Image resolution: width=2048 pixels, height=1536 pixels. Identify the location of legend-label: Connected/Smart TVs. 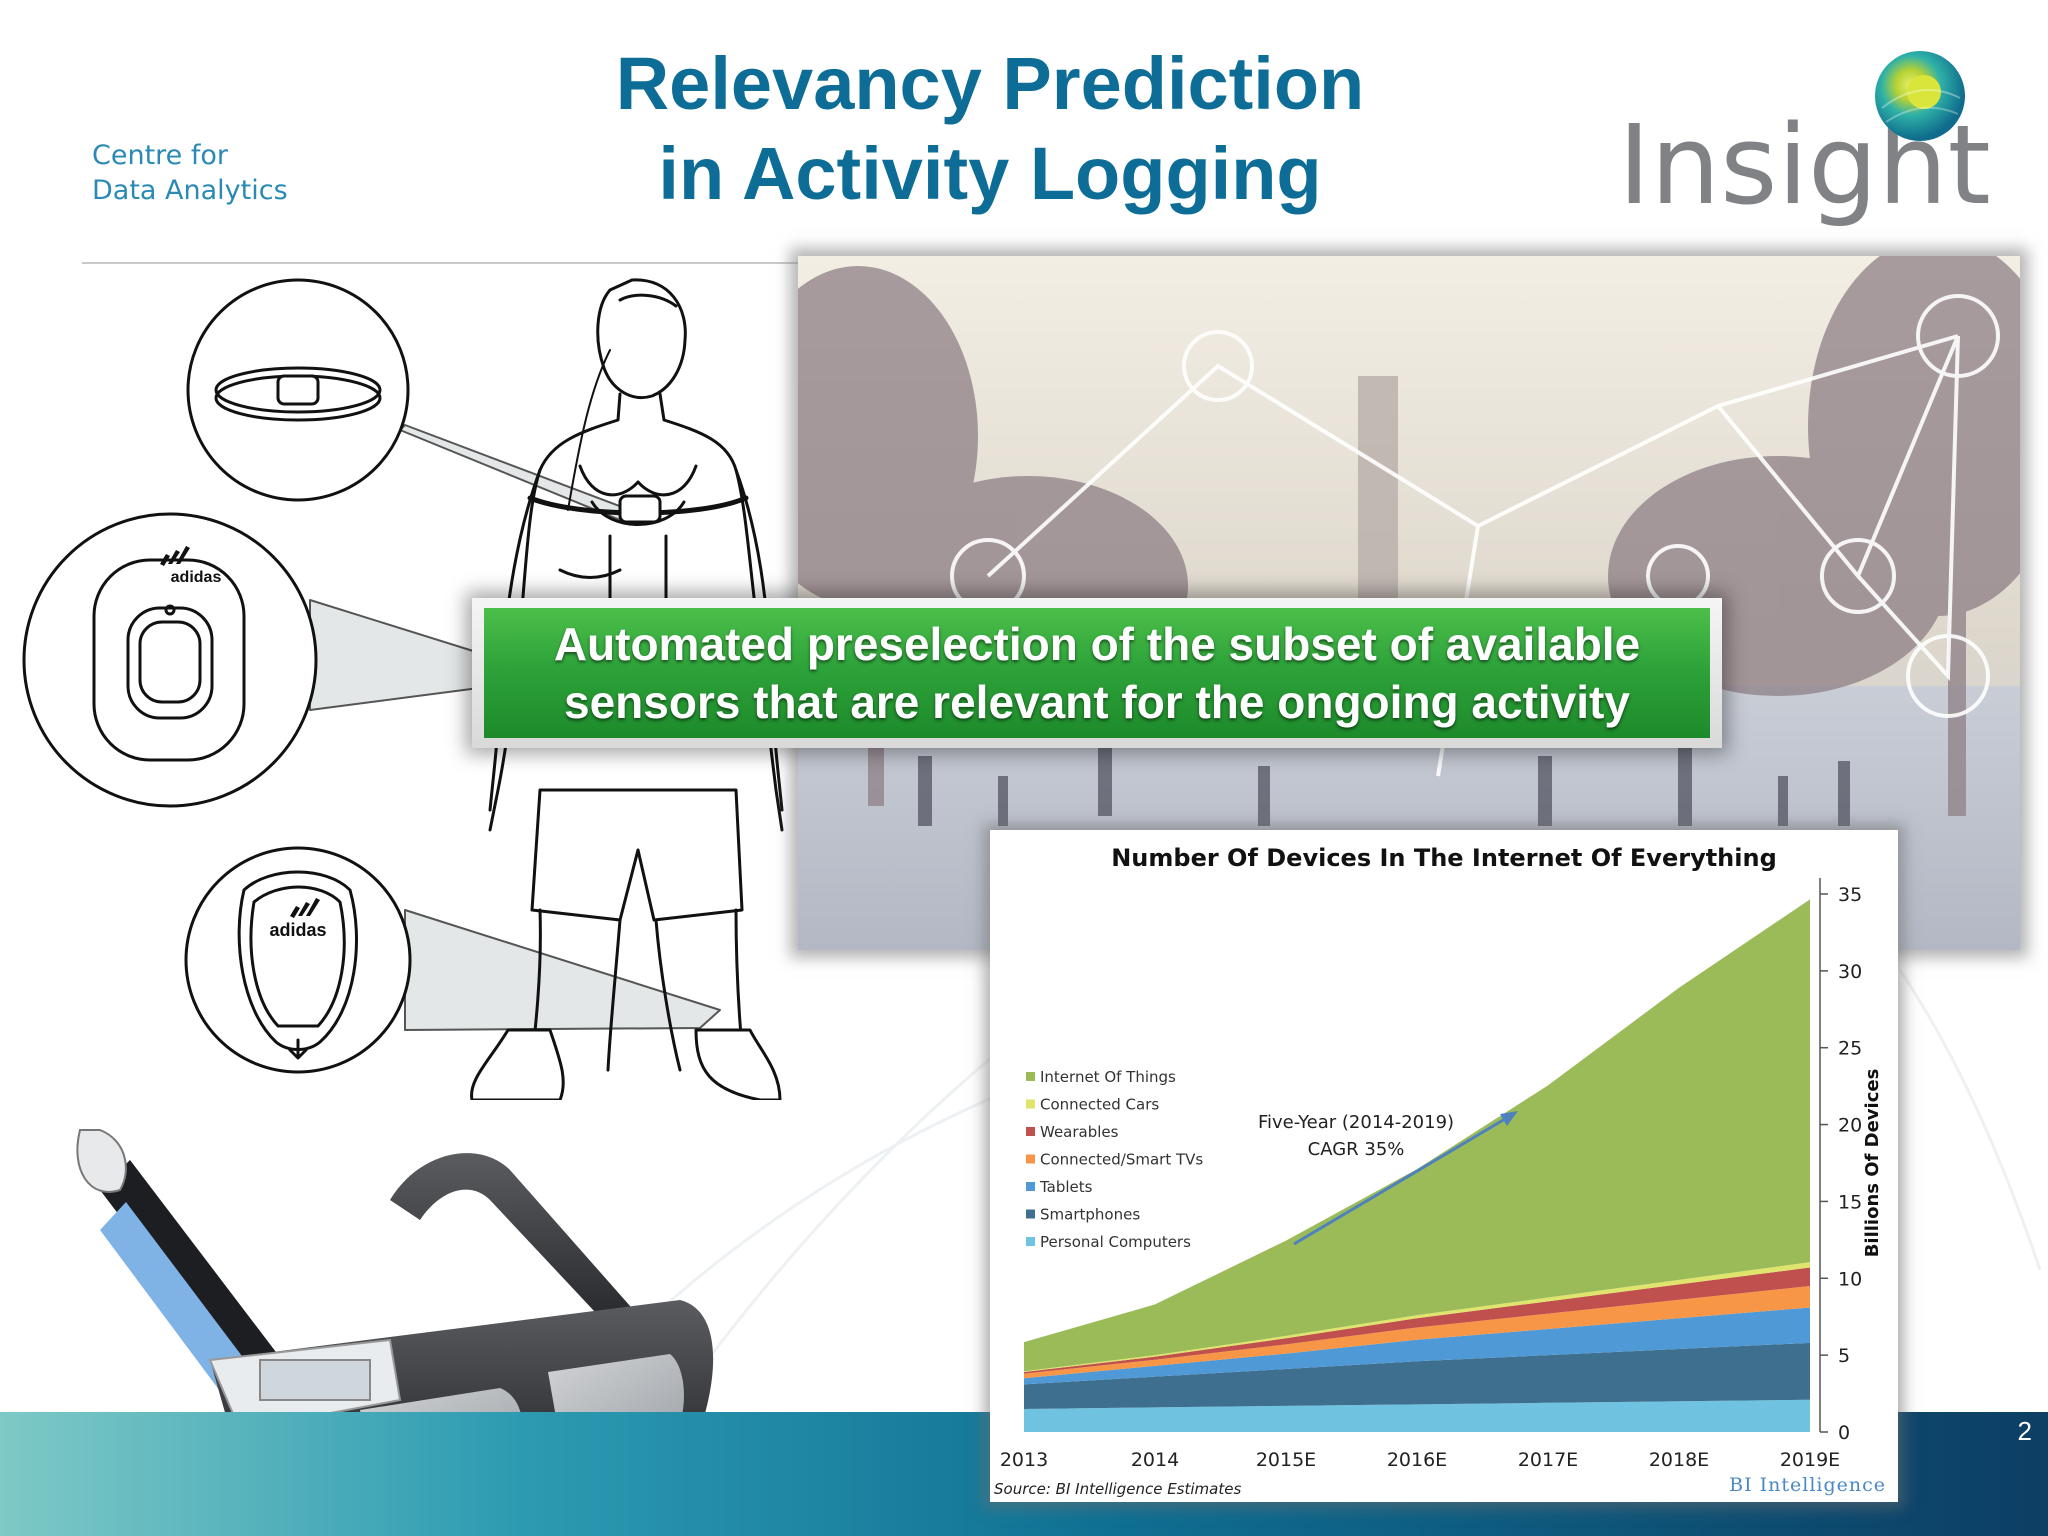
(1121, 1160).